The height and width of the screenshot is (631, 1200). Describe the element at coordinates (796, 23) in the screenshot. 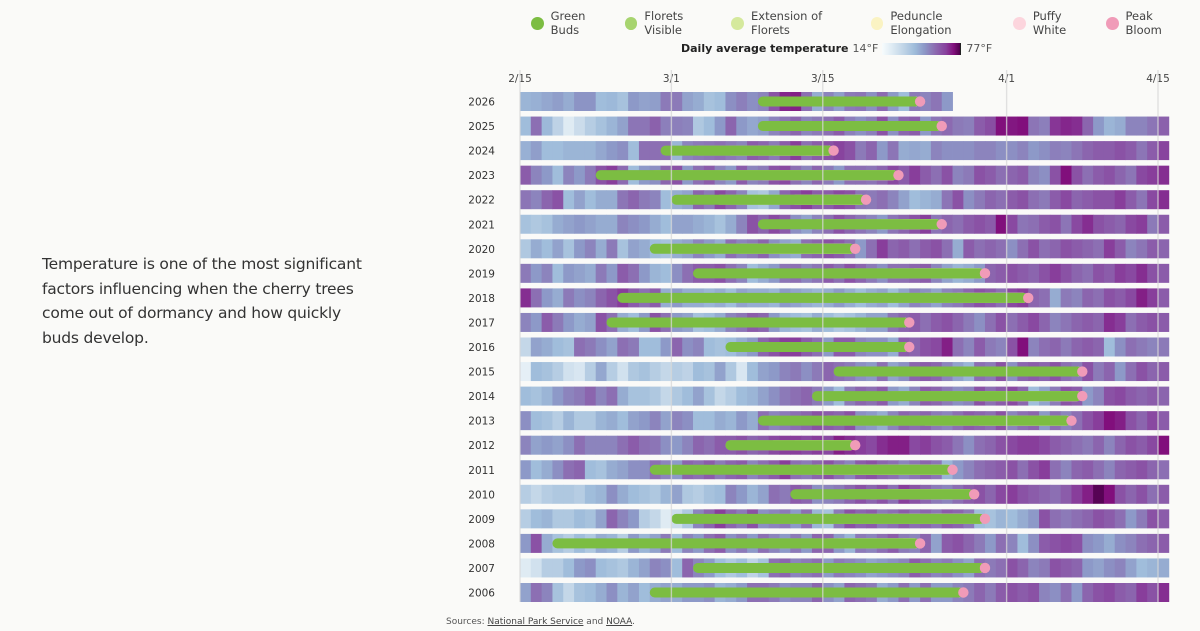

I see `legend-item-extension-of-florets: Extension of Florets` at that location.